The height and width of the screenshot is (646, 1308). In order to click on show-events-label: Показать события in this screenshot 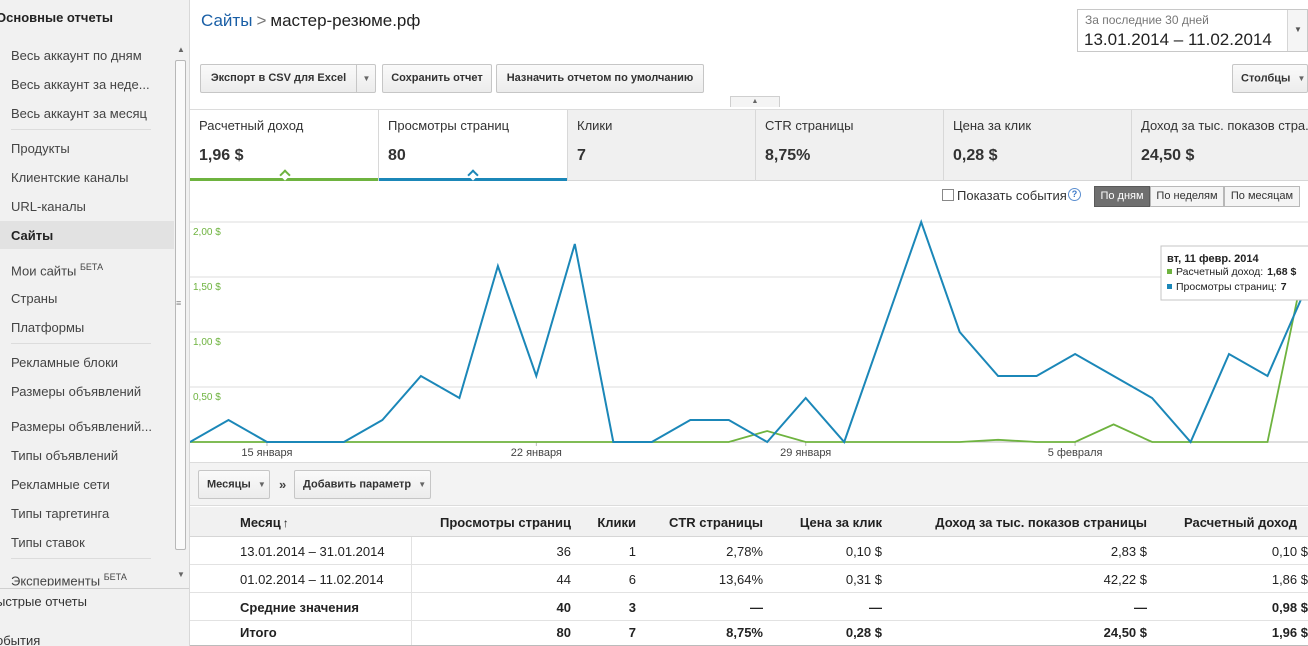, I will do `click(1012, 195)`.